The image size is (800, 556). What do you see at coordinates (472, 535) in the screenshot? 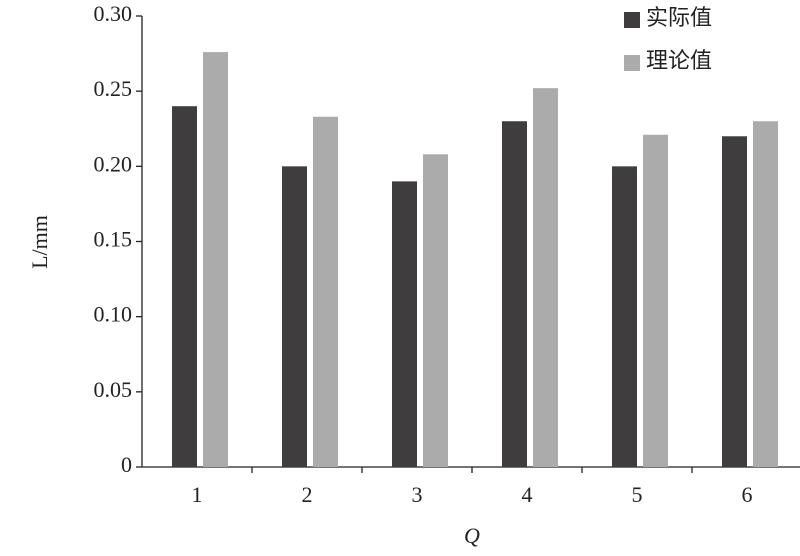
I see `x-axis-label: Q` at bounding box center [472, 535].